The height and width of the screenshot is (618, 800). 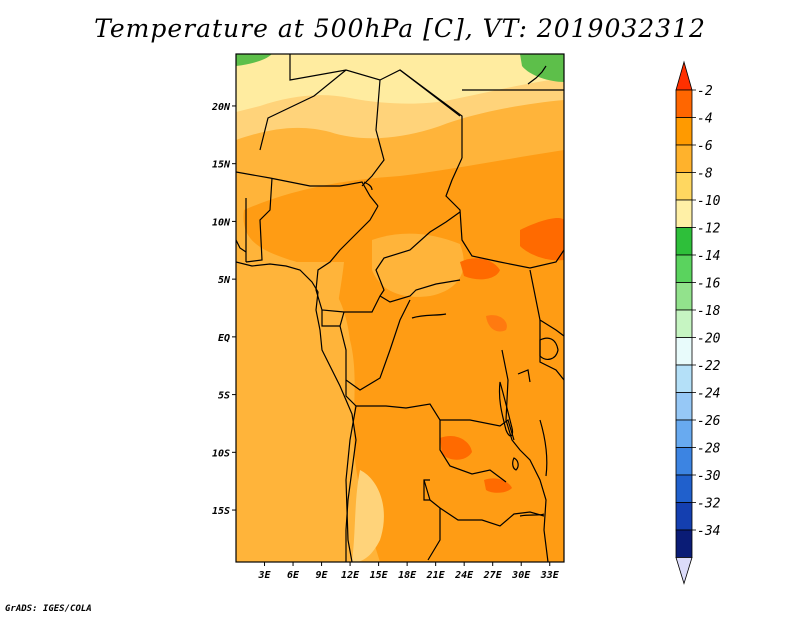 I want to click on lon-label: 9E, so click(x=322, y=575).